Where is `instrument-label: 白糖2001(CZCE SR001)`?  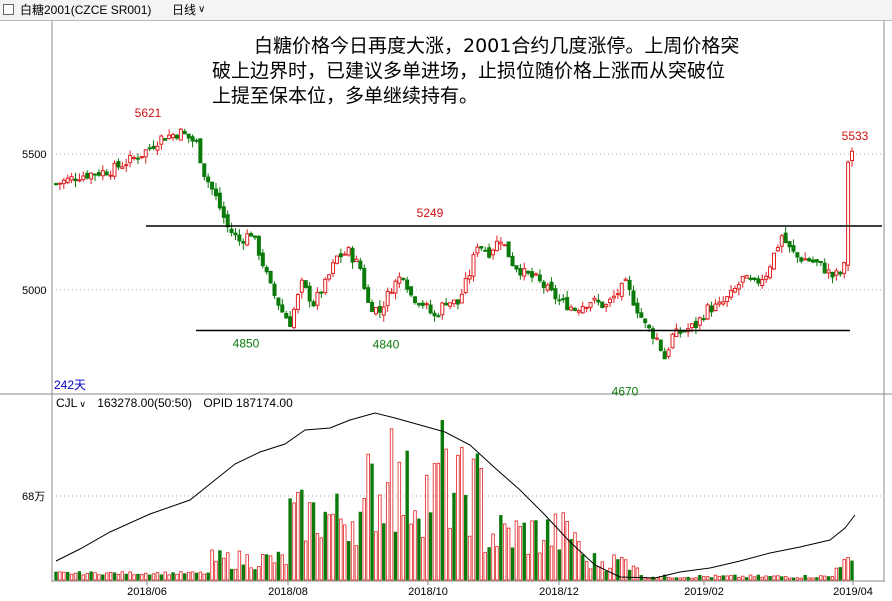
instrument-label: 白糖2001(CZCE SR001) is located at coordinates (86, 10).